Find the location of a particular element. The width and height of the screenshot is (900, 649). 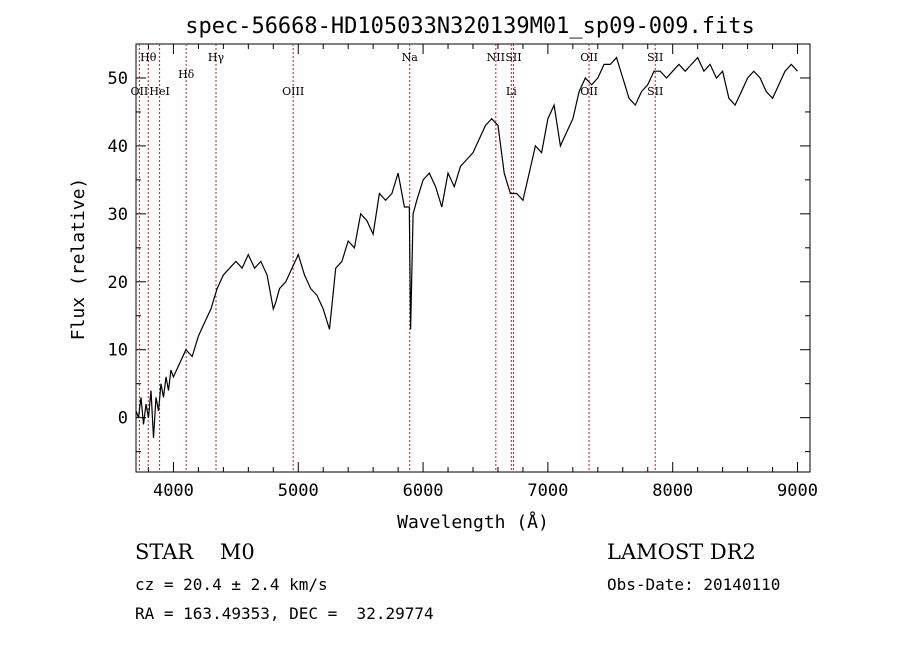

x-axis-label: Wavelength (Å) is located at coordinates (473, 522).